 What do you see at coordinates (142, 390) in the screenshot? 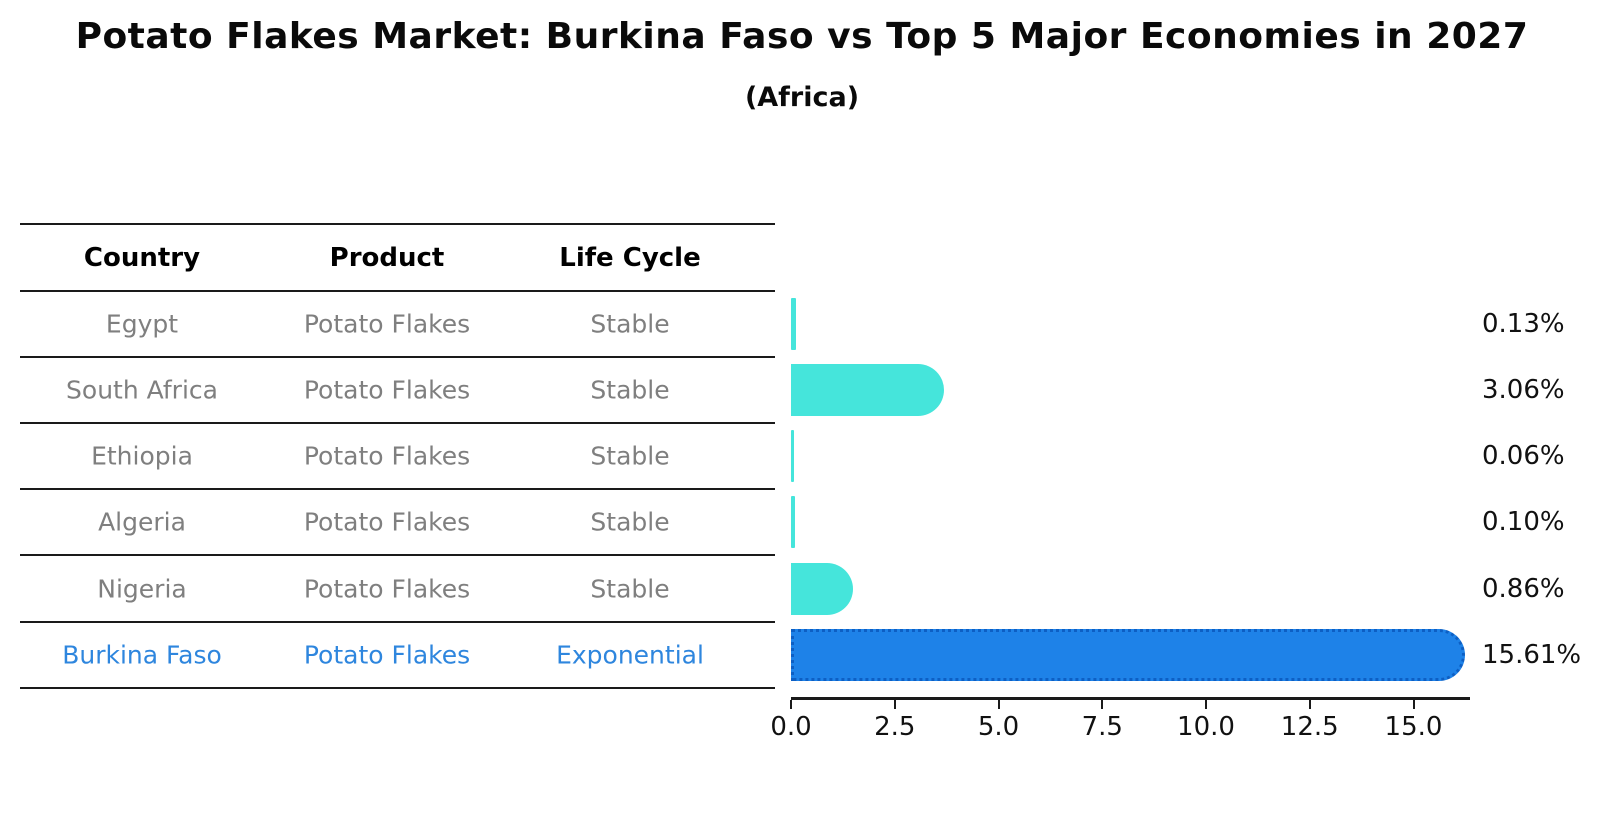
I see `table-cell-country: South Africa` at bounding box center [142, 390].